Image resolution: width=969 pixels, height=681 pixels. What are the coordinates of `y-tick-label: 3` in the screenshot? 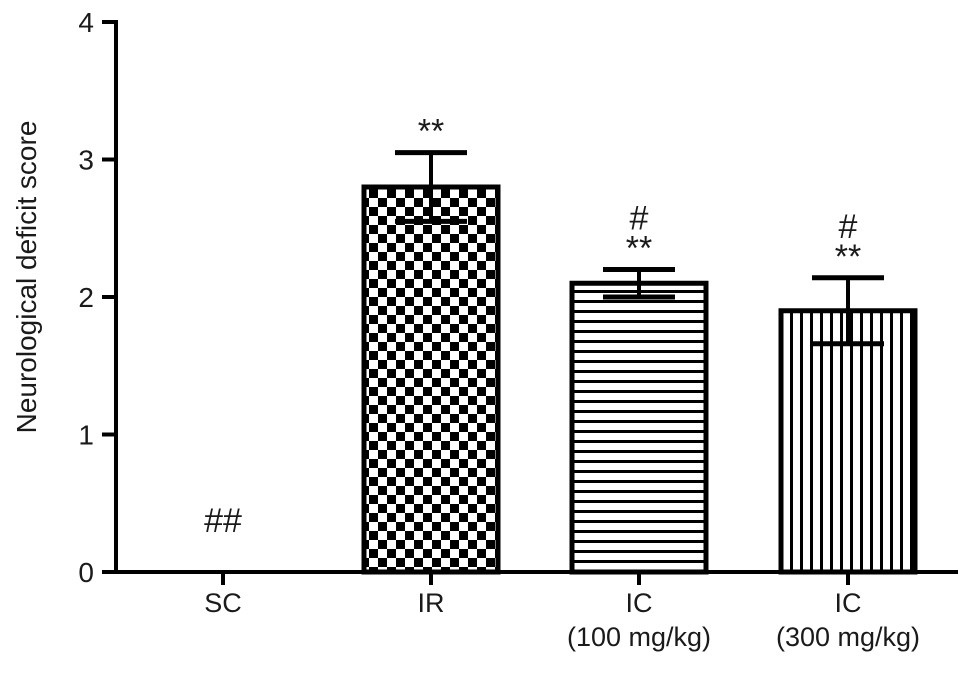 It's located at (86, 160).